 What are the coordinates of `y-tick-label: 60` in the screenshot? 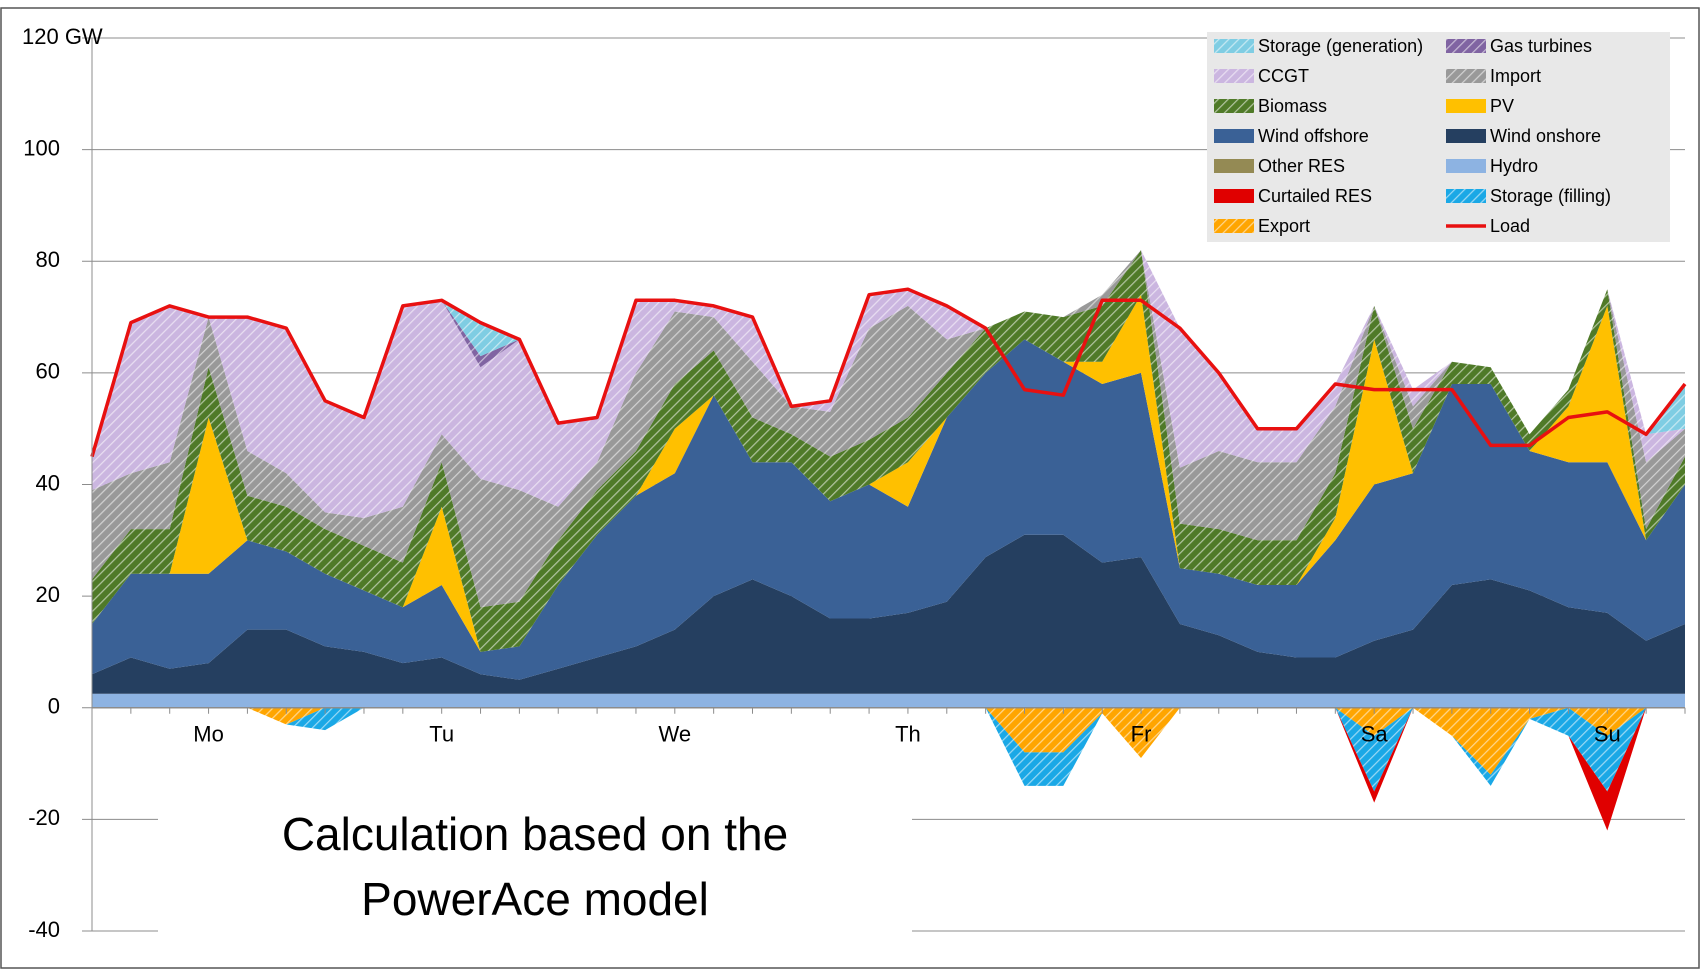 It's located at (48, 371).